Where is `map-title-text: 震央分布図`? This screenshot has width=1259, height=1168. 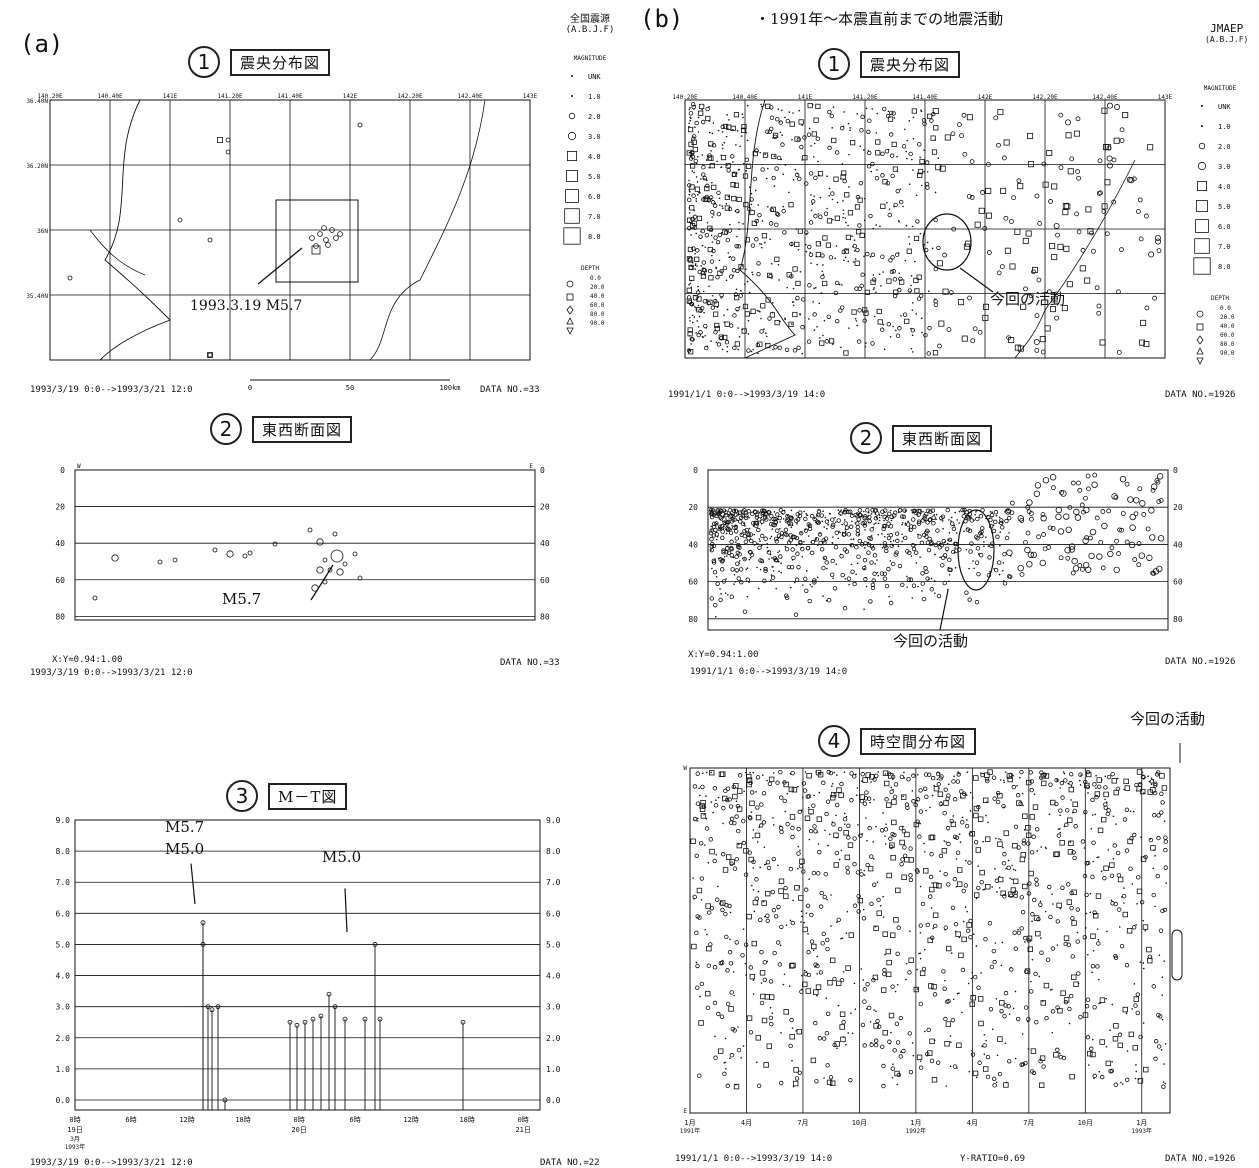 map-title-text: 震央分布図 is located at coordinates (280, 62).